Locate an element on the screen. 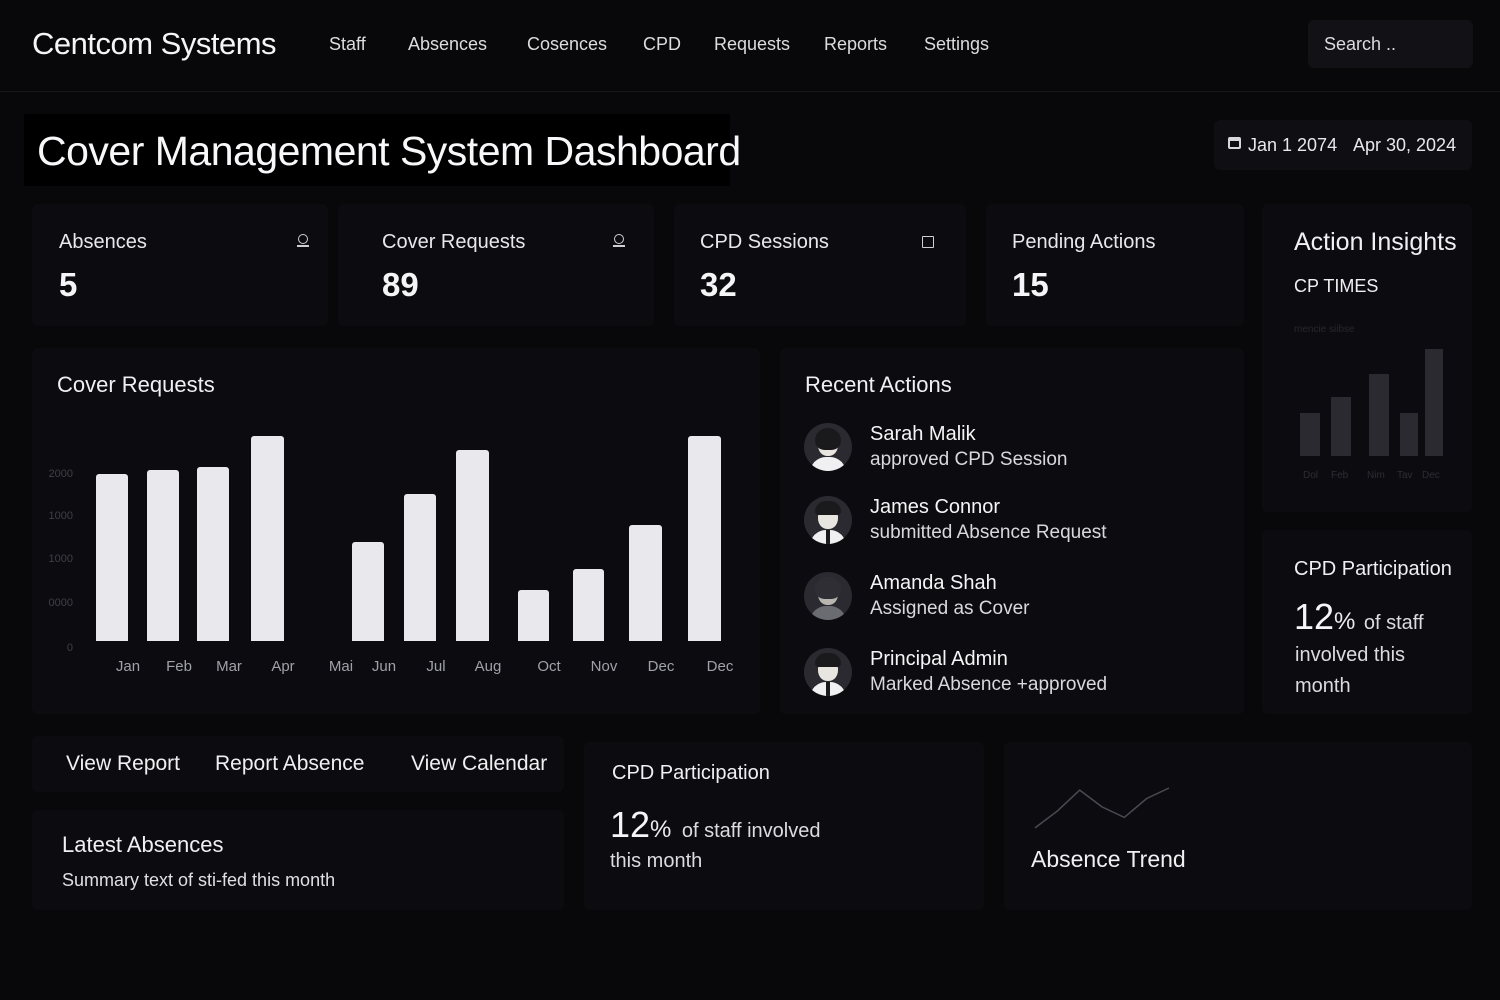 The height and width of the screenshot is (1000, 1500). mini-chart-tick: Nim is located at coordinates (1376, 475).